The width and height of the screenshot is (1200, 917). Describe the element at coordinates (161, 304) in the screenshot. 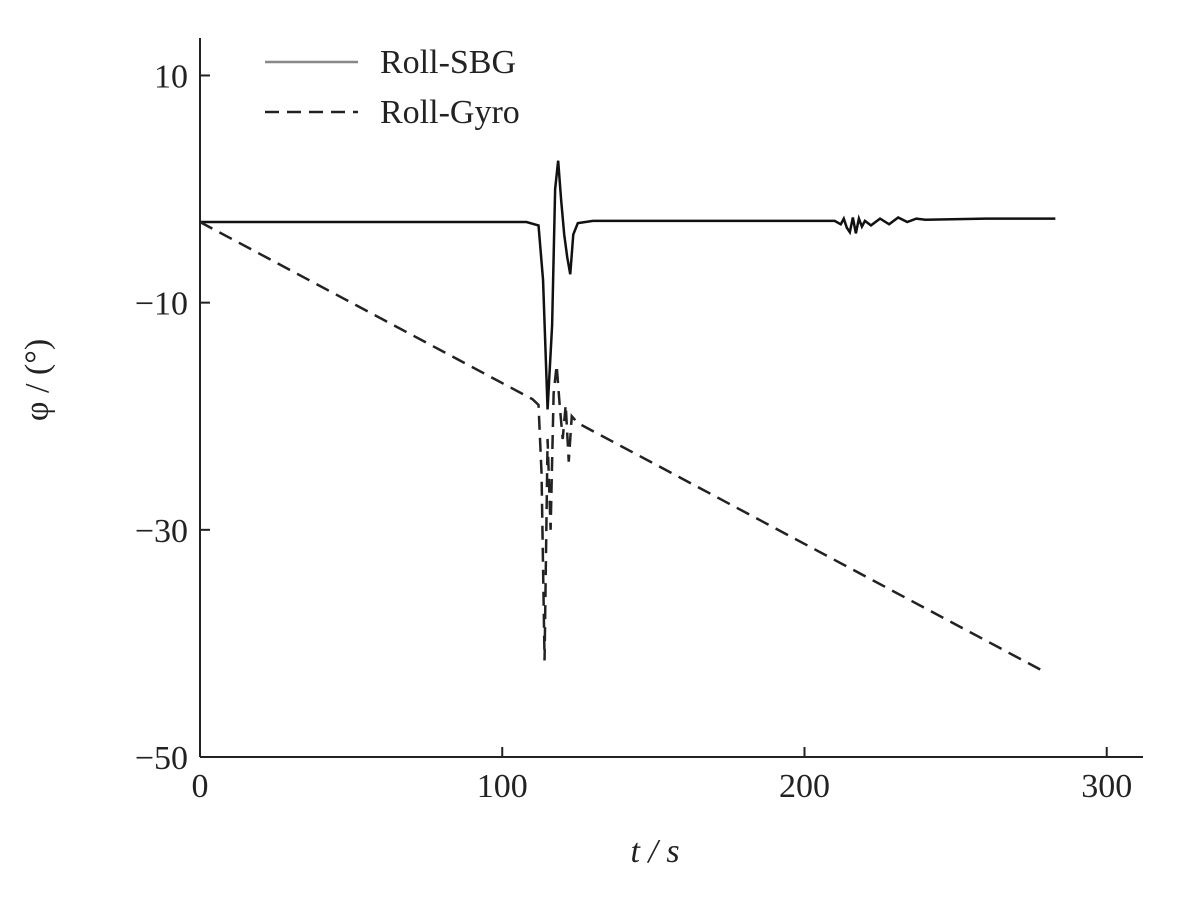

I see `y-tick-label: −10` at that location.